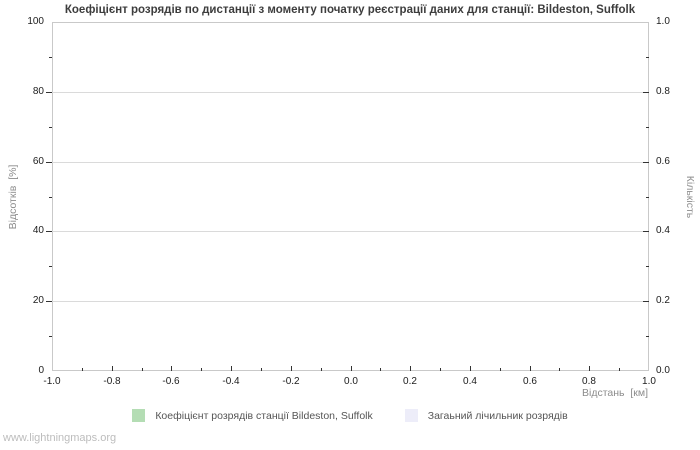  What do you see at coordinates (470, 381) in the screenshot?
I see `x-tick-label: 0.4` at bounding box center [470, 381].